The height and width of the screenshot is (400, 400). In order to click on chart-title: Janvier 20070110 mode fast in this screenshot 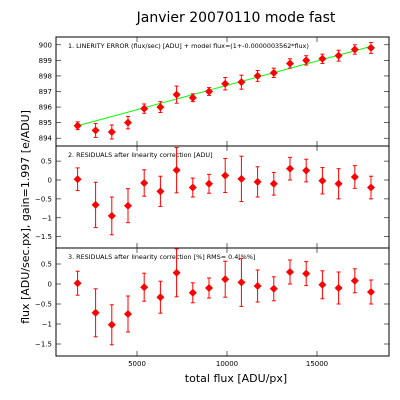, I will do `click(236, 18)`.